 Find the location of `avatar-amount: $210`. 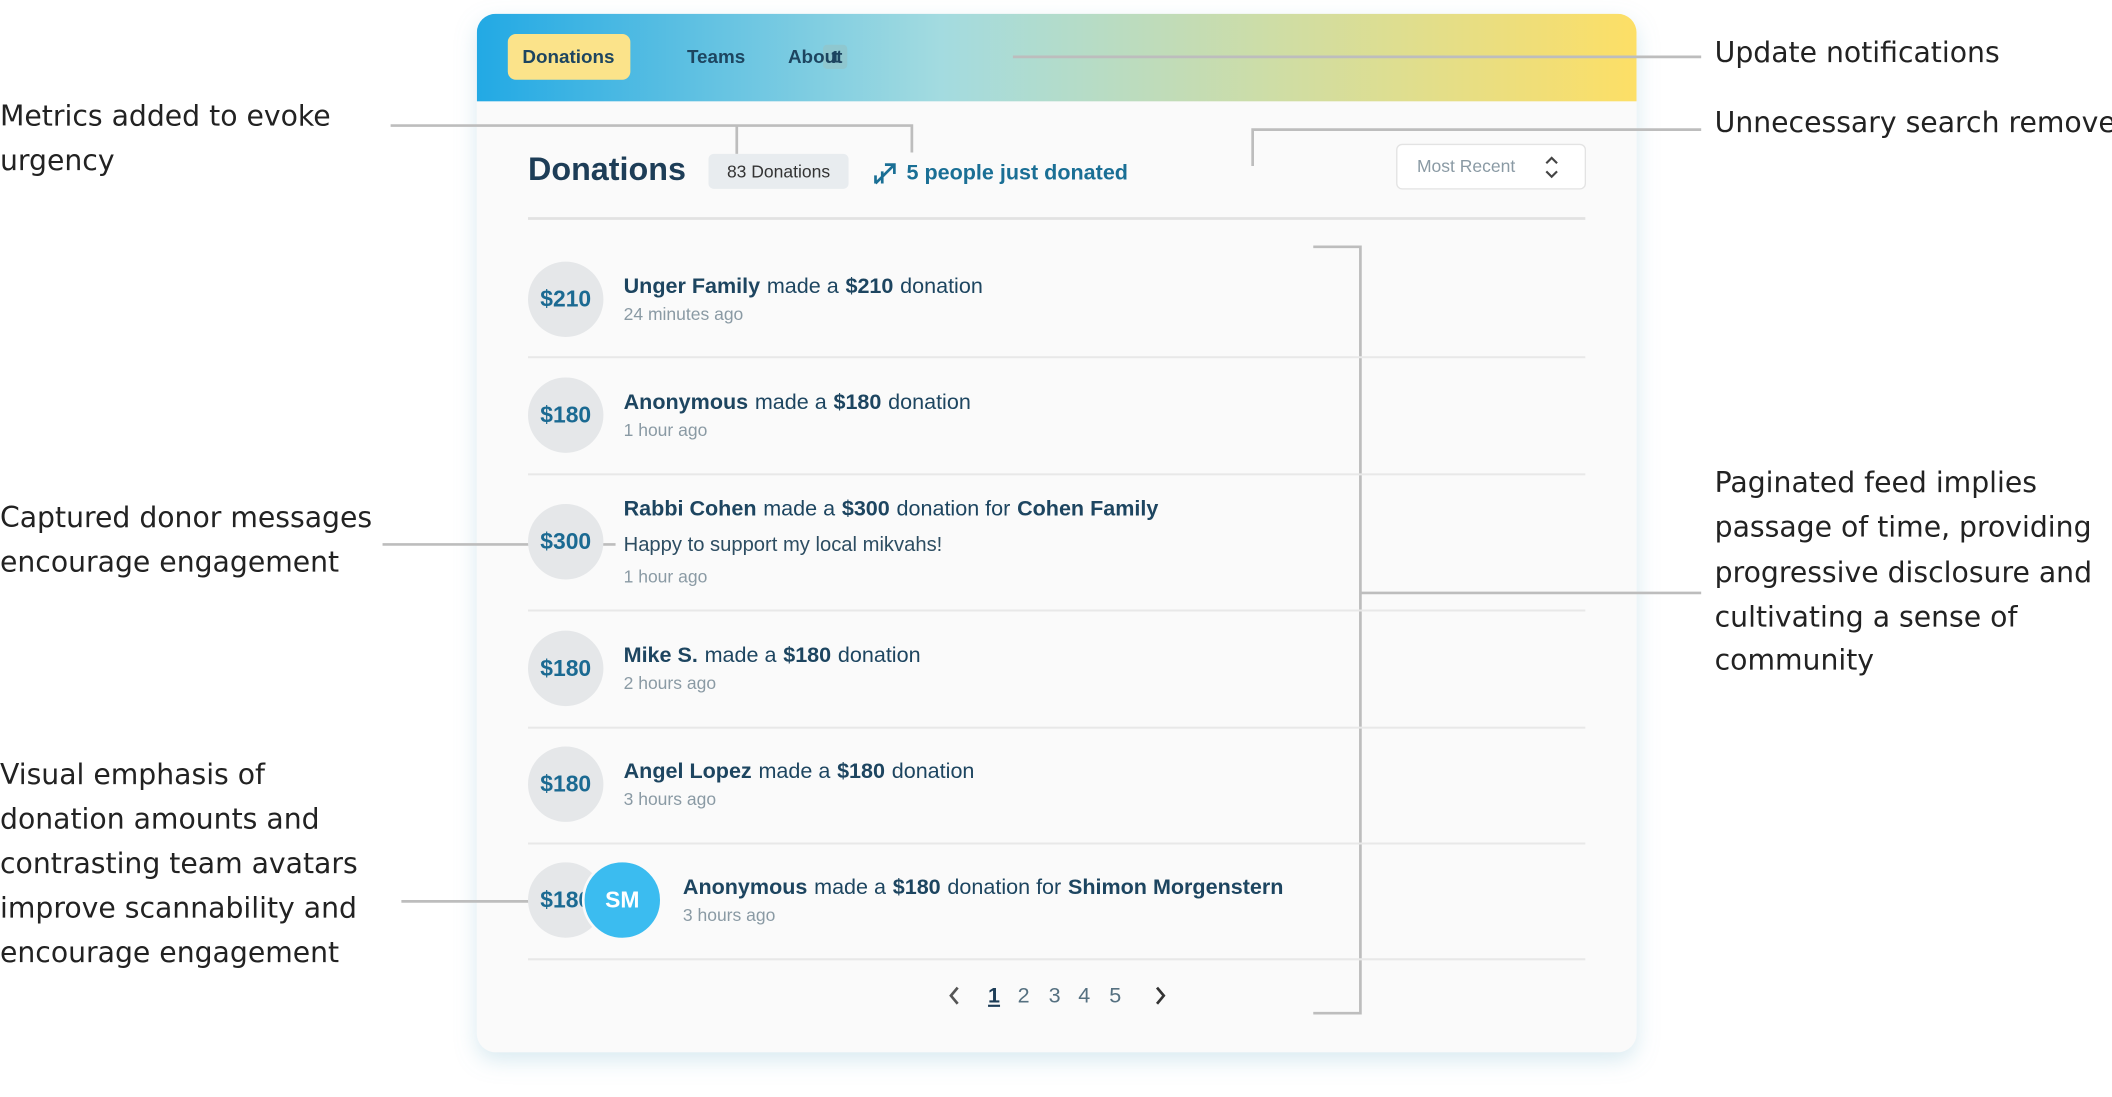

avatar-amount: $210 is located at coordinates (565, 299).